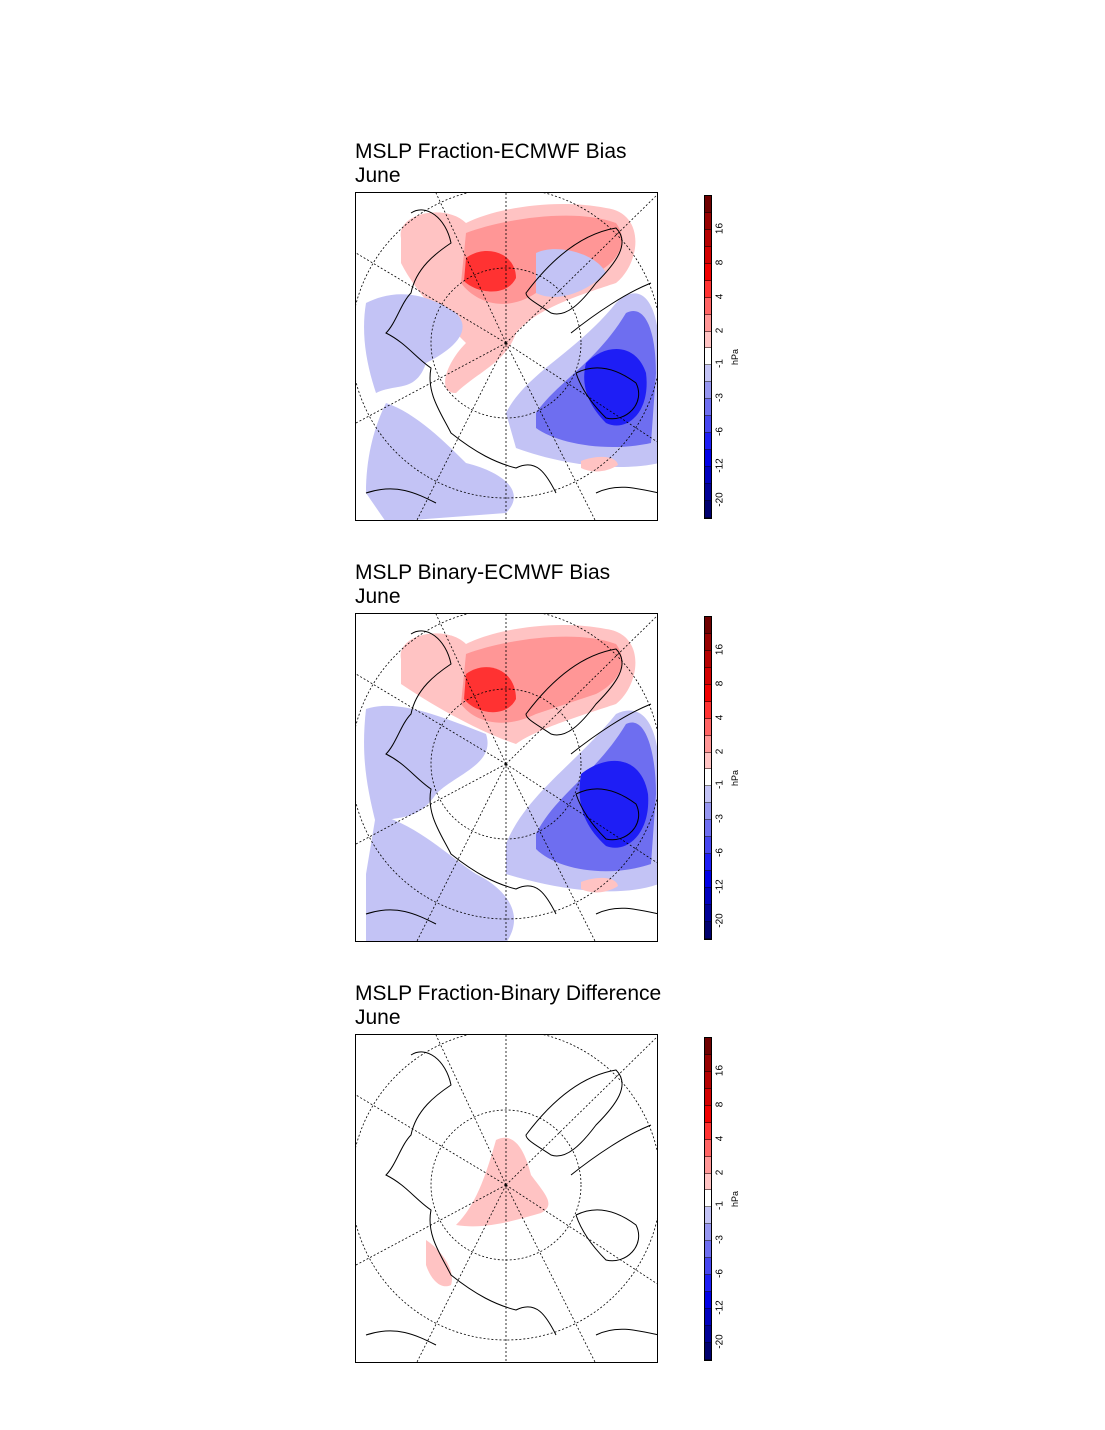 This screenshot has height=1430, width=1105. Describe the element at coordinates (491, 151) in the screenshot. I see `title-text: MSLP Fraction-ECMWF Bias` at that location.